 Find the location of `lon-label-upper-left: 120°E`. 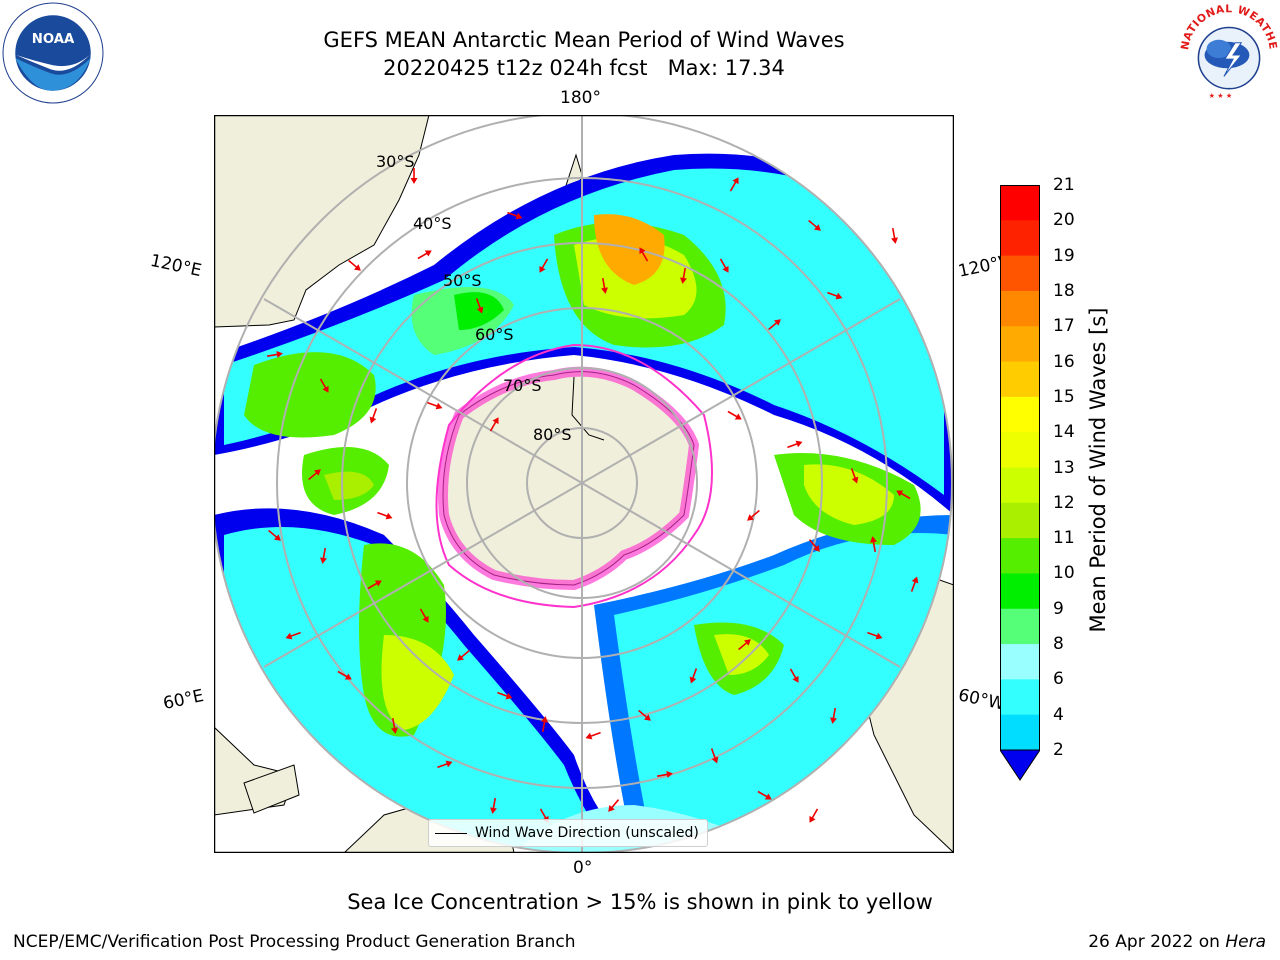

lon-label-upper-left: 120°E is located at coordinates (176, 266).